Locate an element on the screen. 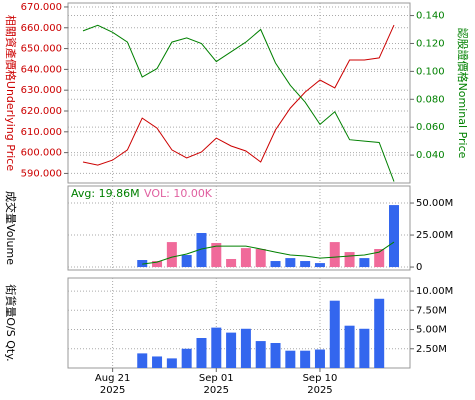  y-tick-label: 670.000 is located at coordinates (41, 7).